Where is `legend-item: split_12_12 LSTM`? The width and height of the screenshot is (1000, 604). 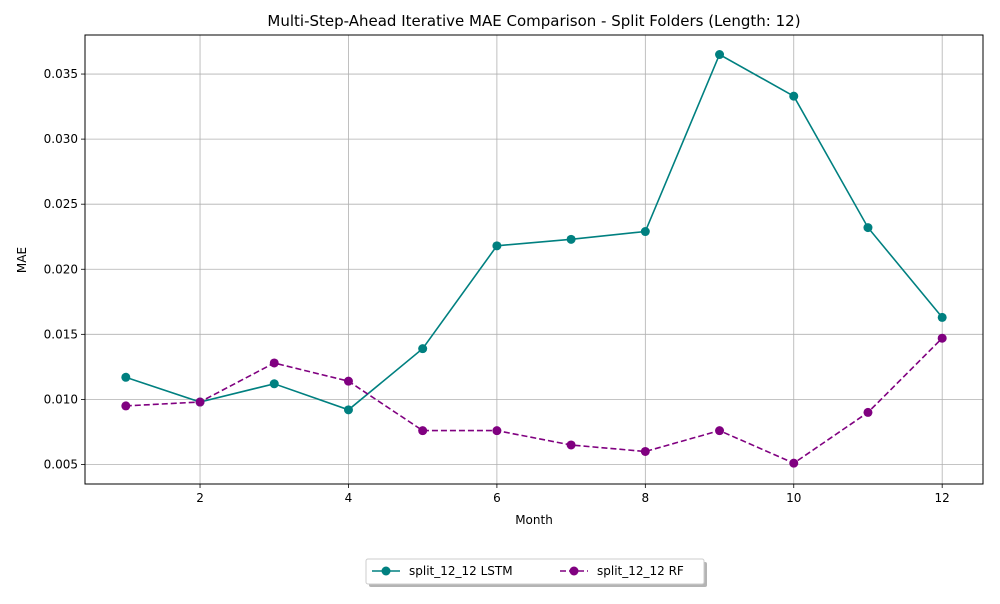
legend-item: split_12_12 LSTM is located at coordinates (442, 571).